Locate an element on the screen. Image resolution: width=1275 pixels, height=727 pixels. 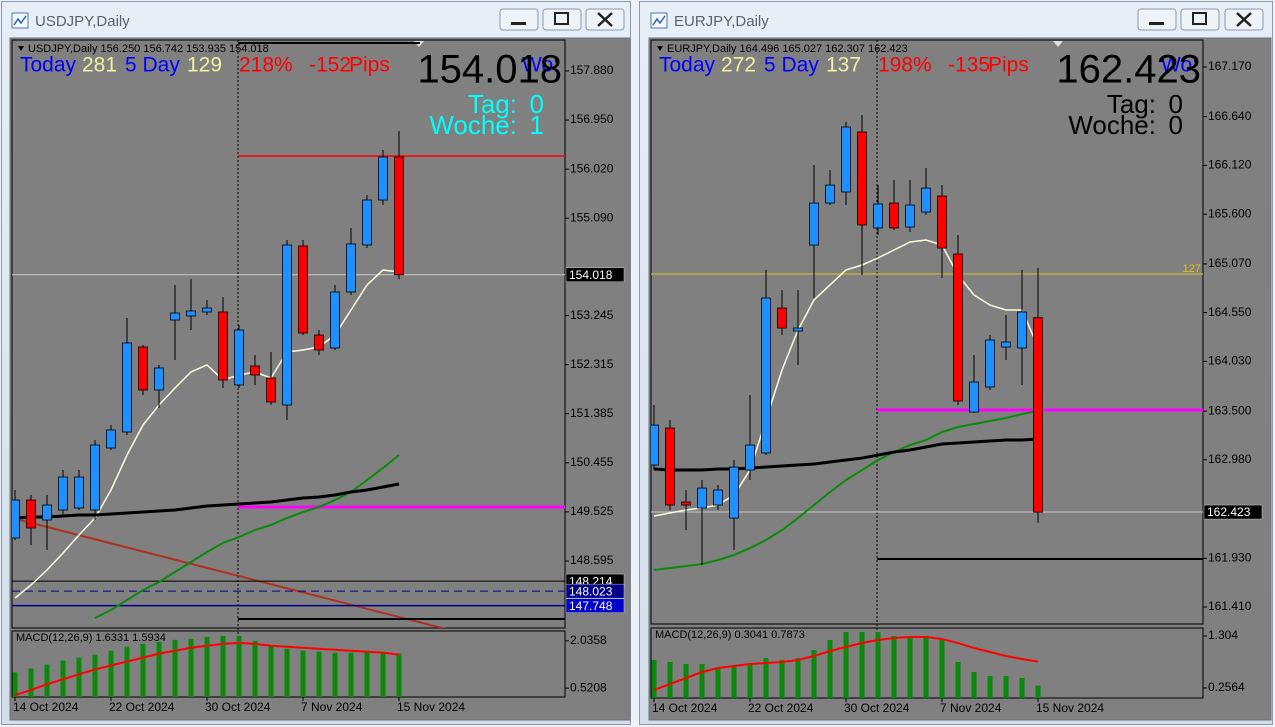
window-title: EURJPY,Daily is located at coordinates (721, 21).